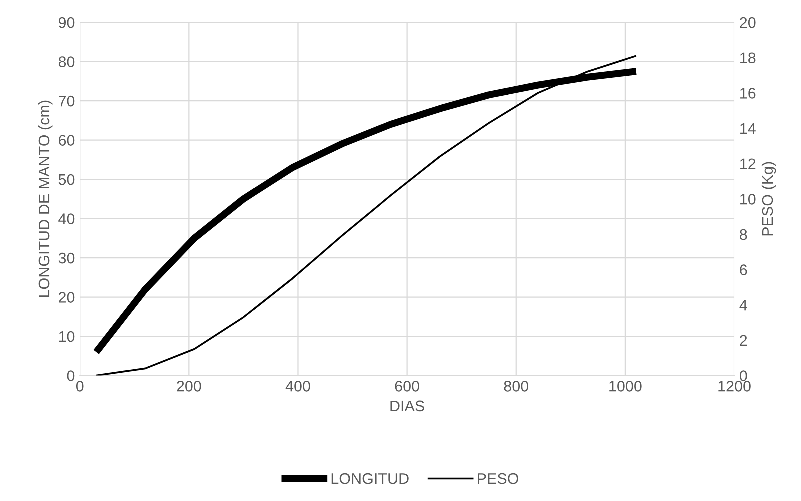 This screenshot has height=501, width=801. What do you see at coordinates (626, 386) in the screenshot?
I see `x-tick-label: 1000` at bounding box center [626, 386].